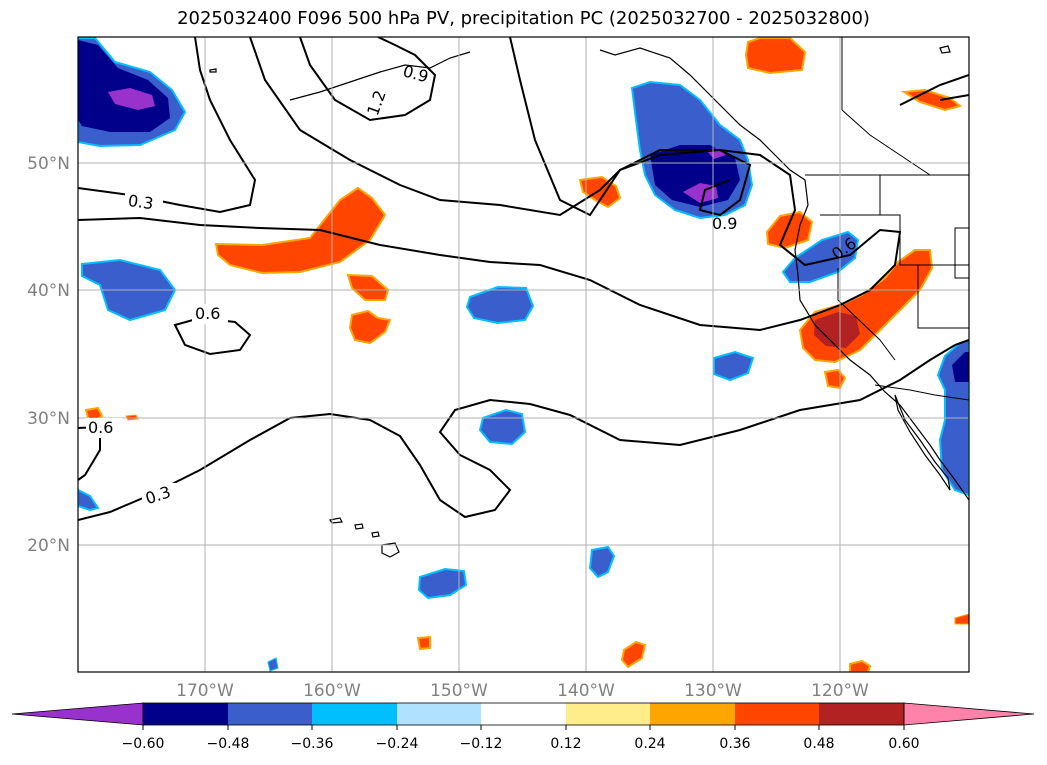 This screenshot has width=1047, height=765. Describe the element at coordinates (886, 142) in the screenshot. I see `canada-province-border` at that location.